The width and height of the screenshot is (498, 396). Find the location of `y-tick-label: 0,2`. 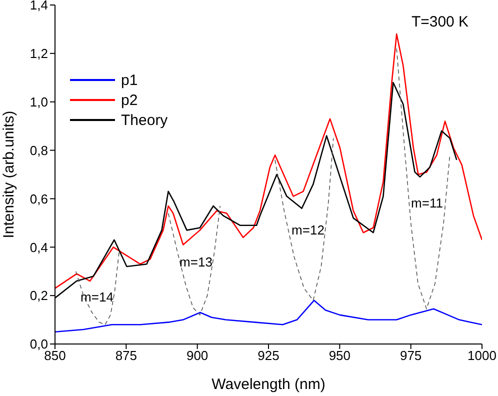

y-tick-label: 0,2 is located at coordinates (39, 296).